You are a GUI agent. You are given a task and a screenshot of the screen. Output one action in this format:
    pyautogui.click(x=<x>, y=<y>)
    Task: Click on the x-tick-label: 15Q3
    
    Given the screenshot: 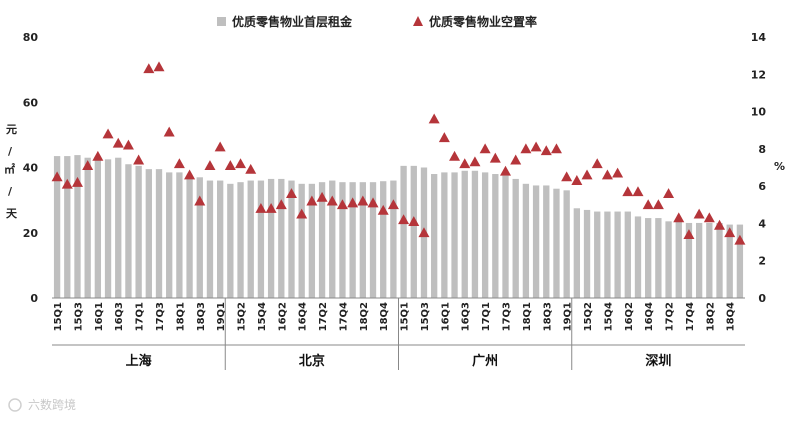 What is the action you would take?
    pyautogui.click(x=78, y=316)
    